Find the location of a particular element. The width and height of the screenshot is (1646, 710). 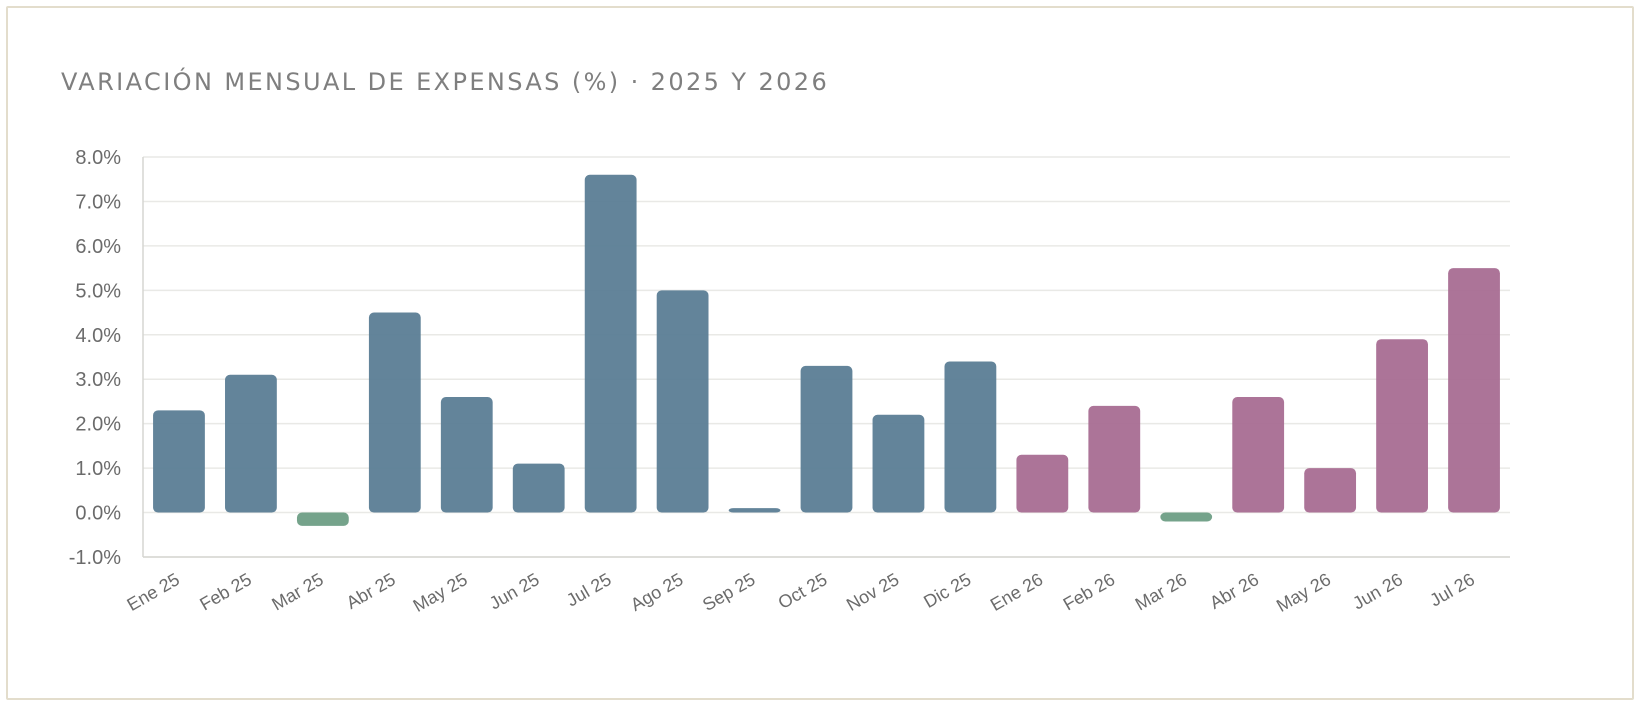

x-tick-label: Jun 25 is located at coordinates (514, 591).